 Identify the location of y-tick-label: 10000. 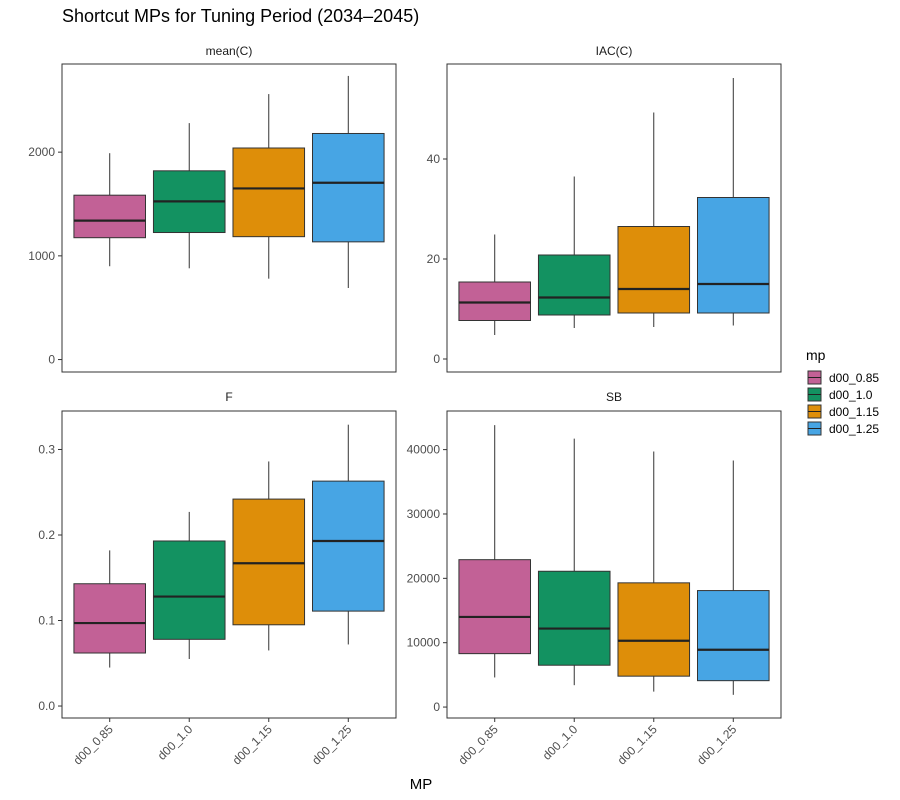
(424, 643).